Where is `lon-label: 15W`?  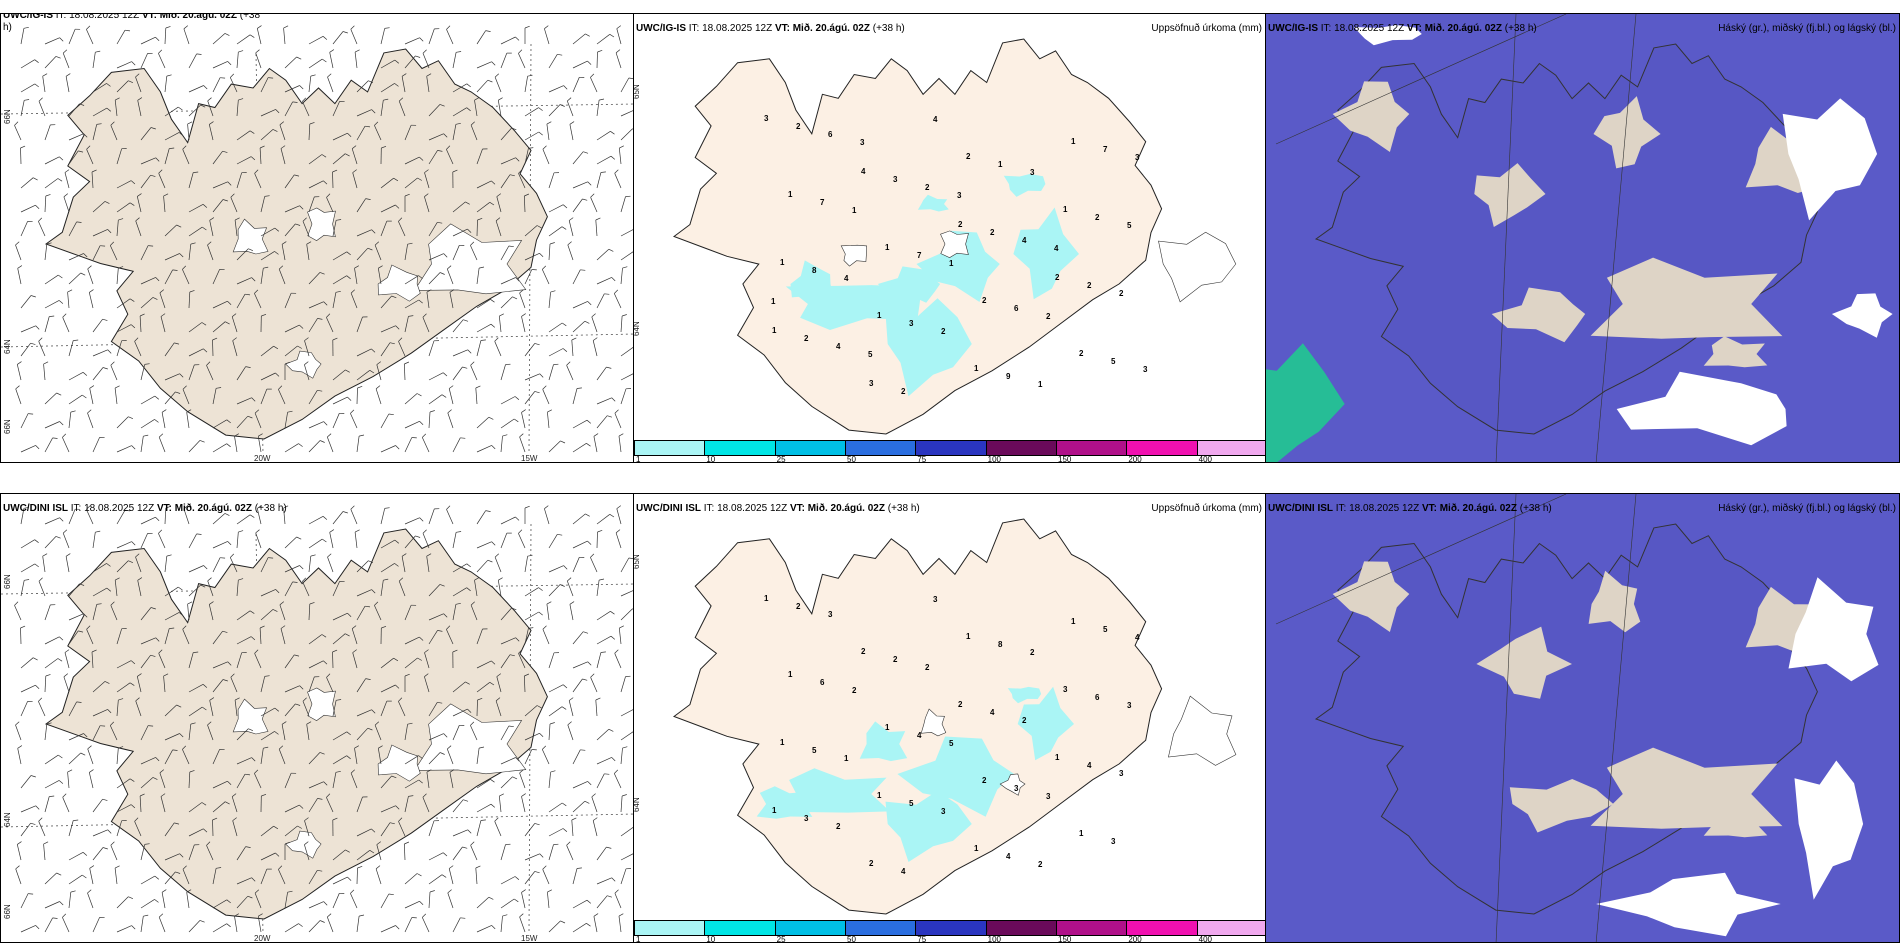 lon-label: 15W is located at coordinates (529, 458).